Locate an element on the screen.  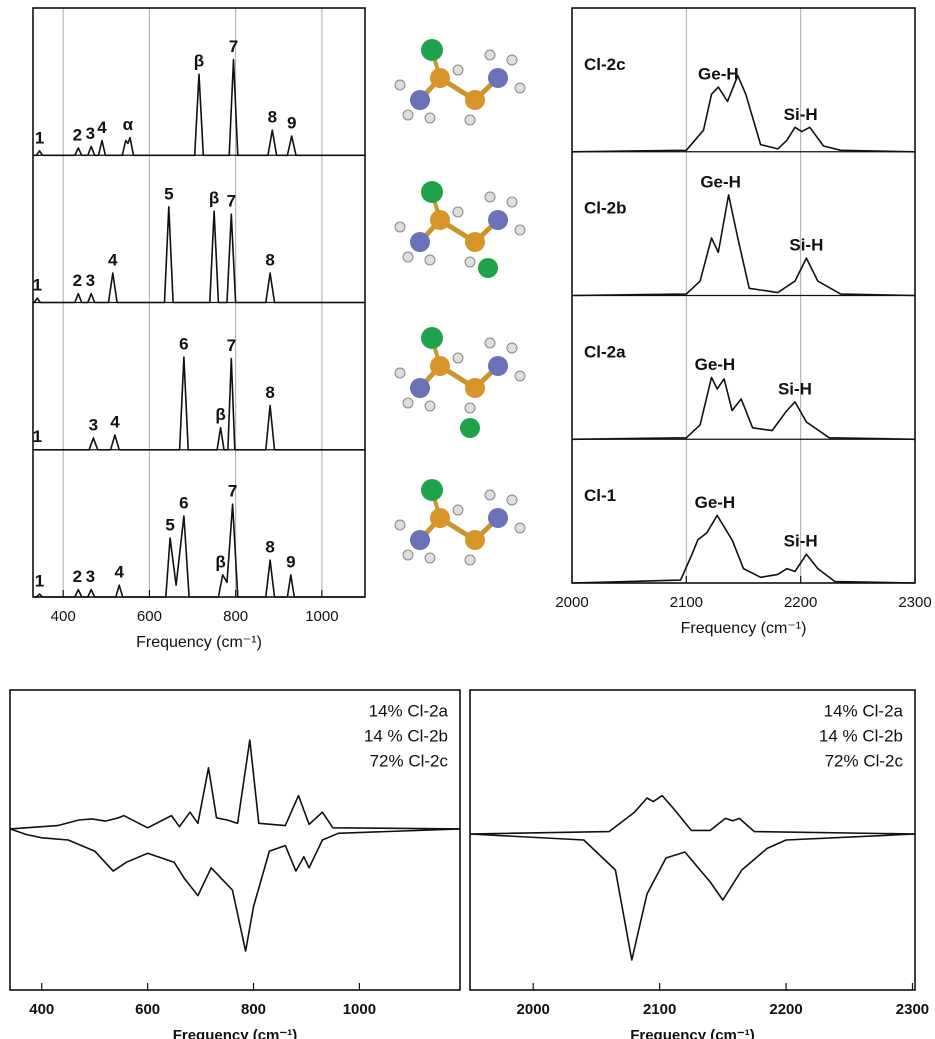
peak-label: α is located at coordinates (128, 124).